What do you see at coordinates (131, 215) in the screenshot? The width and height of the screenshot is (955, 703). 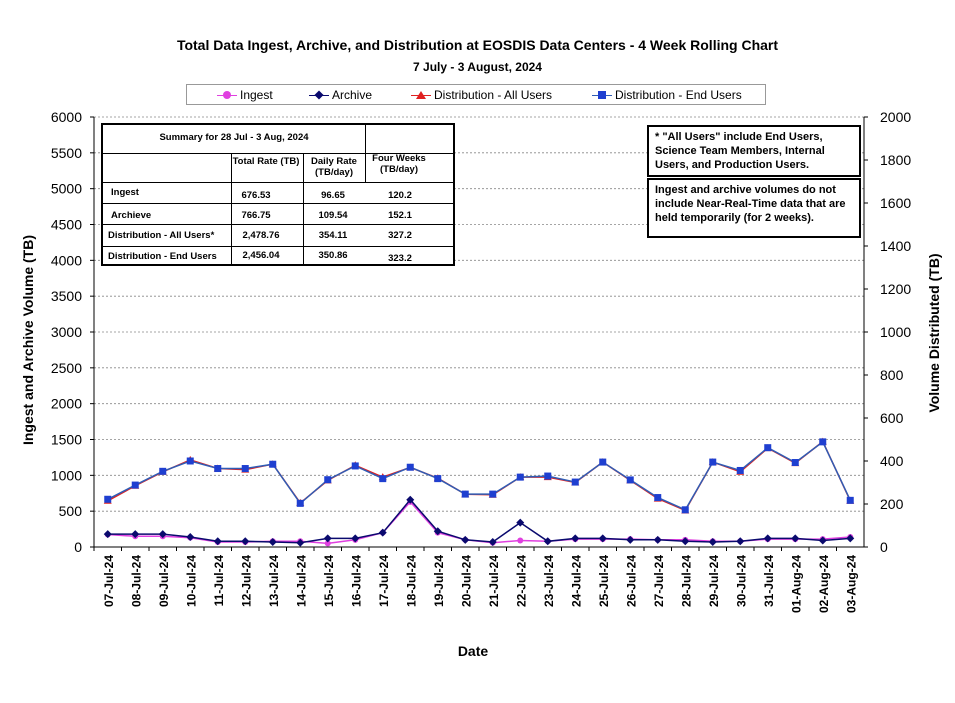 I see `summary-row-label: Archieve` at bounding box center [131, 215].